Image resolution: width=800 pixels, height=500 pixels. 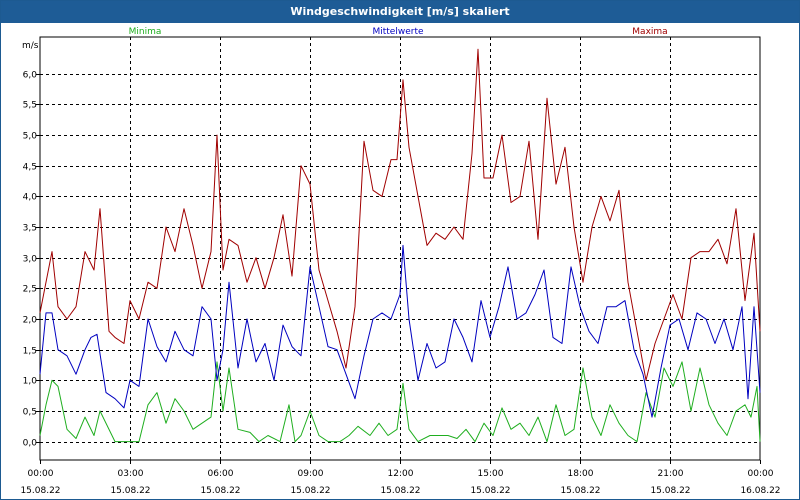 I want to click on y-tick-label: 2,5, so click(x=30, y=290).